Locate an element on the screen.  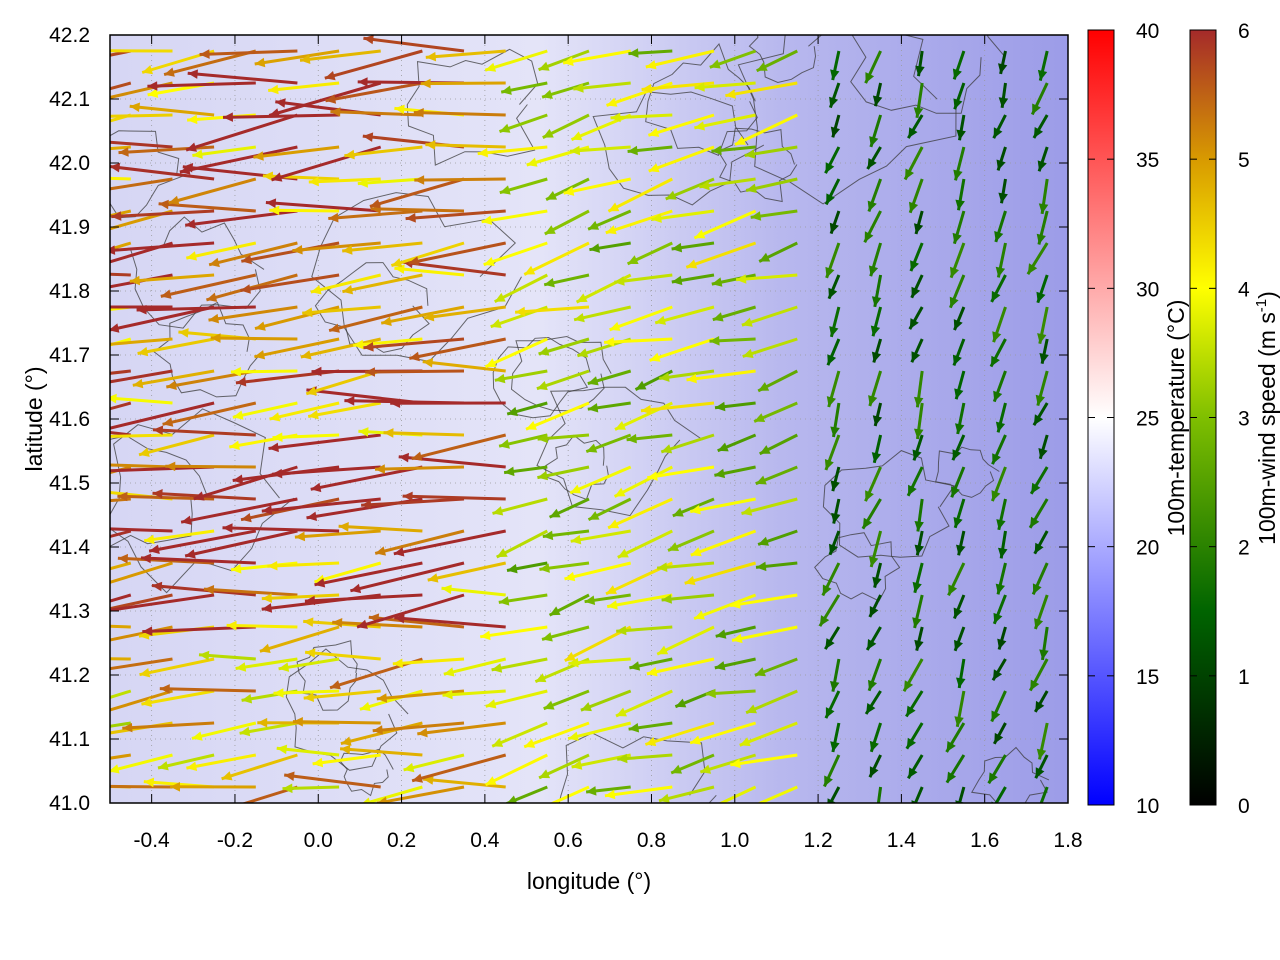
wind-speed-colorbar-tick-label: 1 is located at coordinates (1244, 677).